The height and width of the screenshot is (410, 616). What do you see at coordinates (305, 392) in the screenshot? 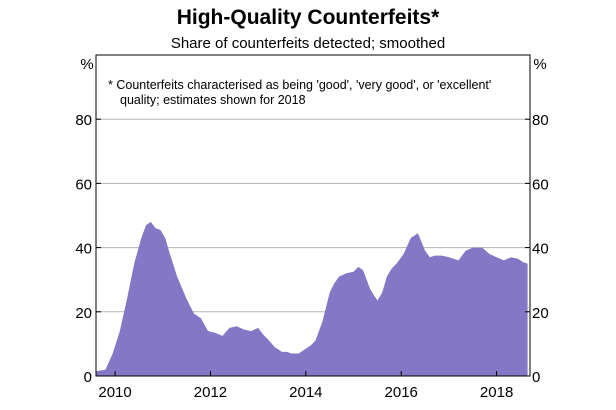
I see `x-tick-label-2014: 2014` at bounding box center [305, 392].